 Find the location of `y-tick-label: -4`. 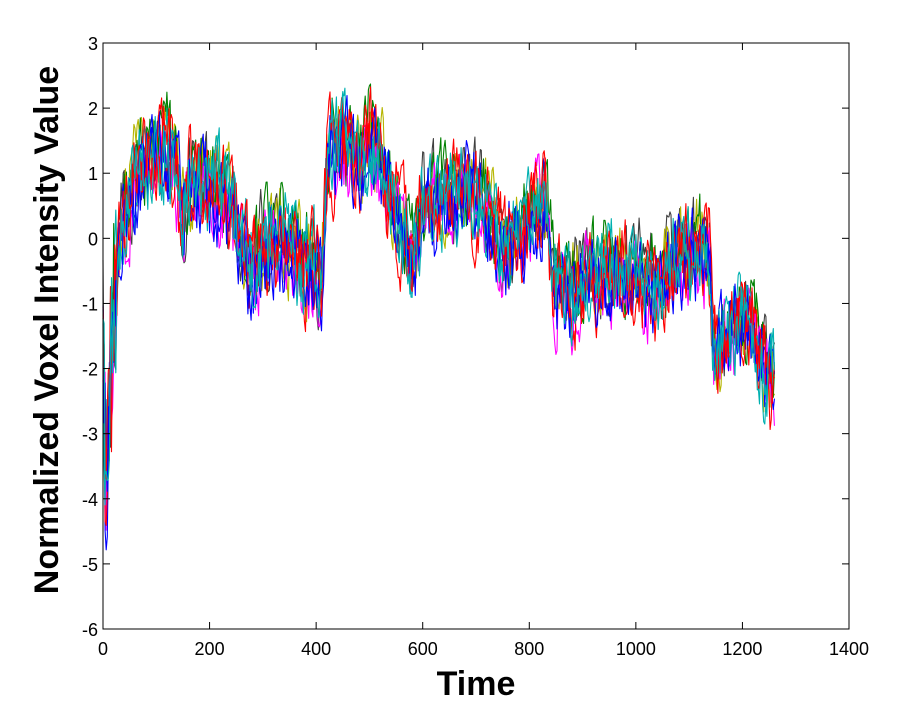

y-tick-label: -4 is located at coordinates (90, 500).